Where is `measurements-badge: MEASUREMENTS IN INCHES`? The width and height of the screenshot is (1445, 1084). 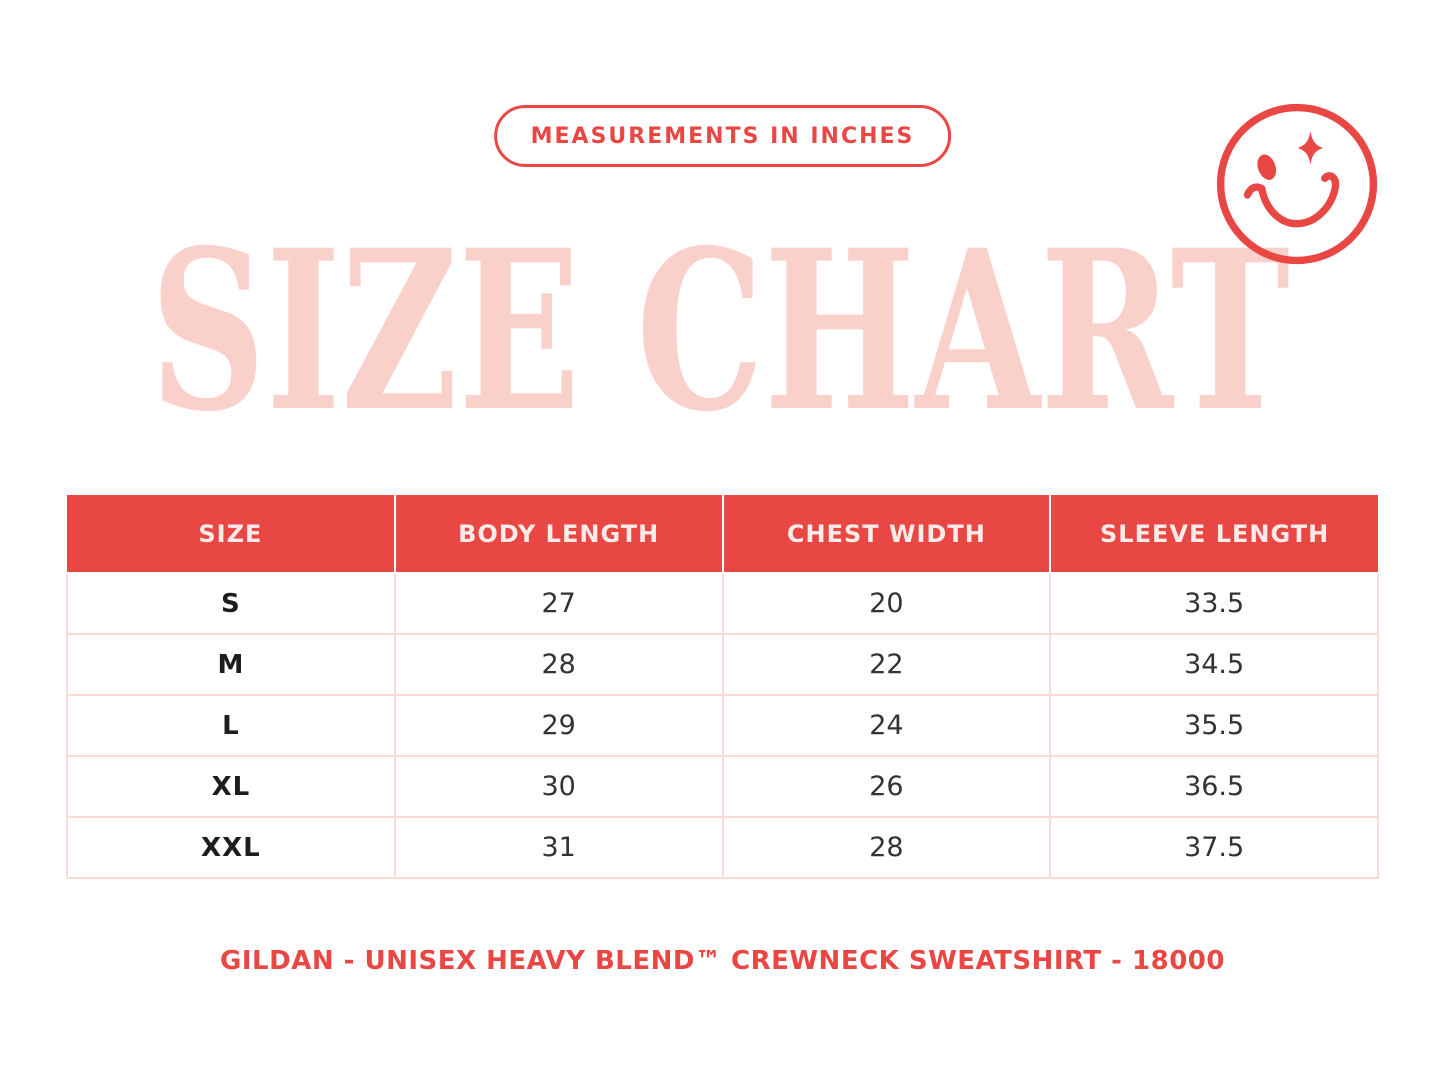
measurements-badge: MEASUREMENTS IN INCHES is located at coordinates (722, 136).